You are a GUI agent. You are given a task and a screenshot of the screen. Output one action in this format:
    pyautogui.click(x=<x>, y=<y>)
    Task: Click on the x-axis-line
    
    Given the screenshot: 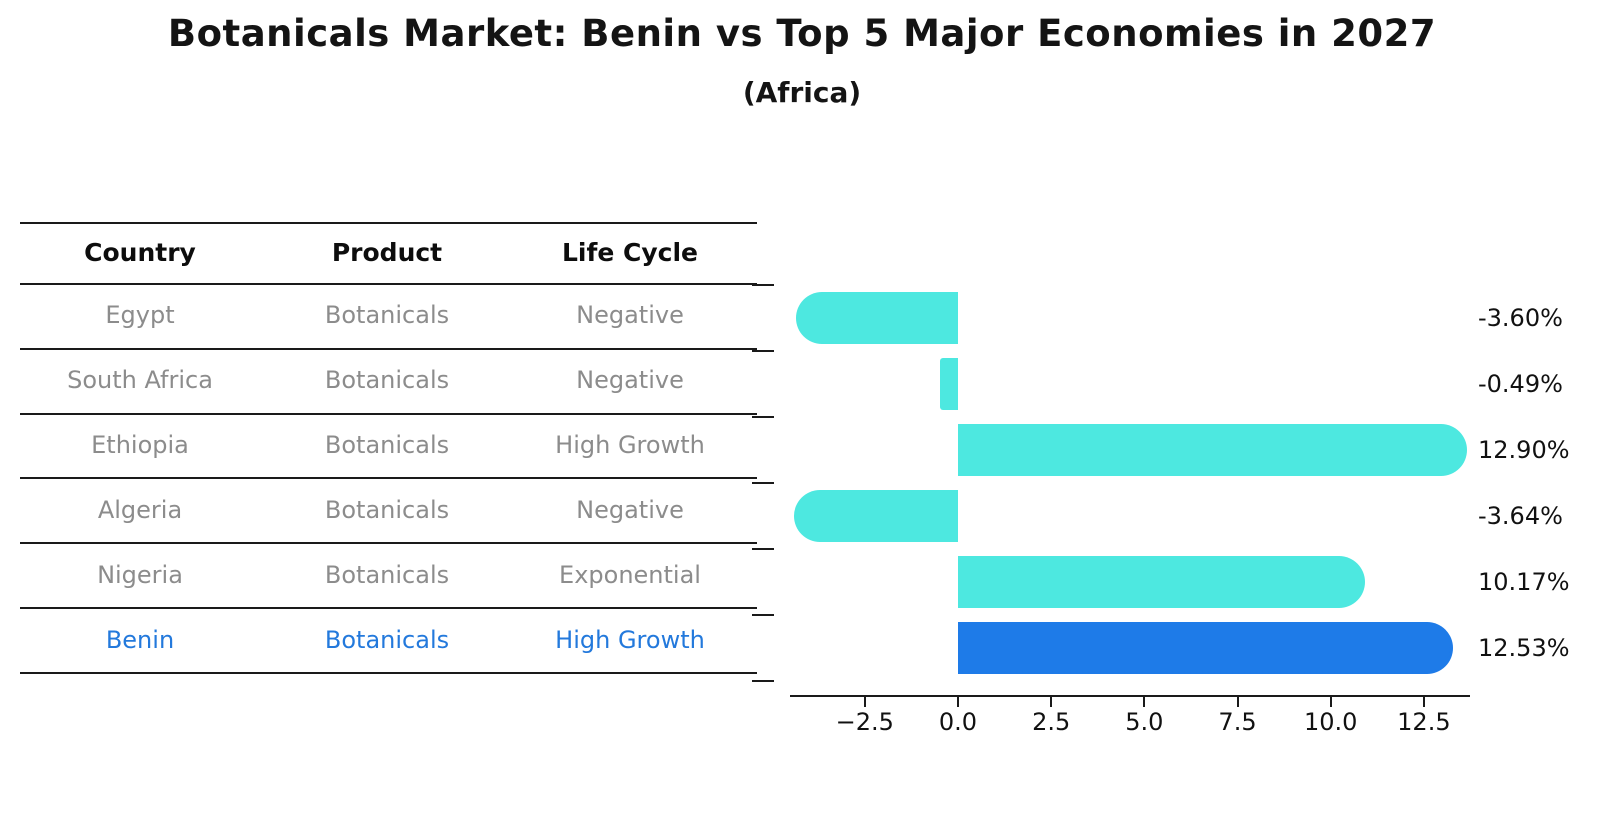 What is the action you would take?
    pyautogui.click(x=1130, y=696)
    